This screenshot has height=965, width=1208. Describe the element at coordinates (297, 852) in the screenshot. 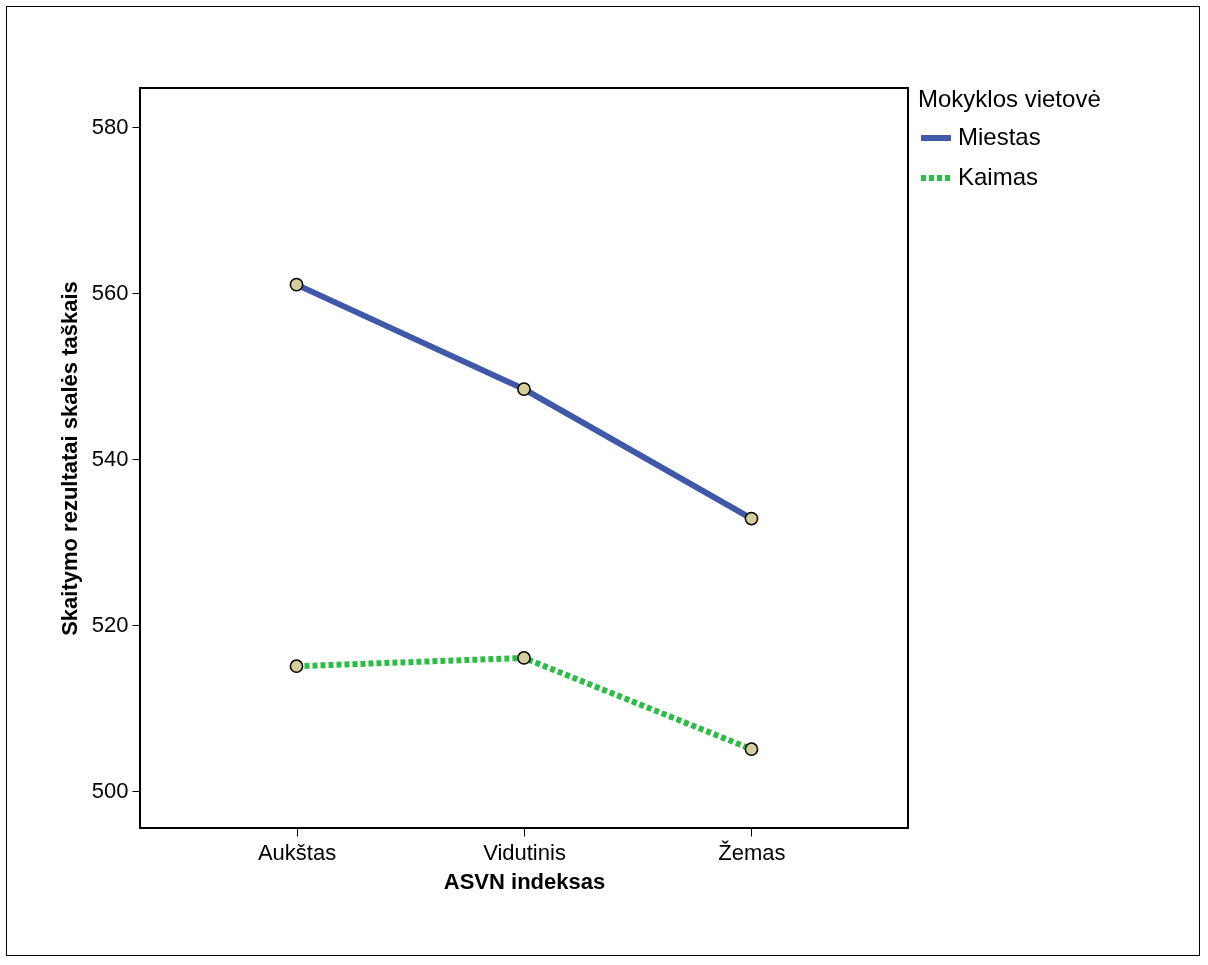

I see `x-tick-label: Aukštas` at that location.